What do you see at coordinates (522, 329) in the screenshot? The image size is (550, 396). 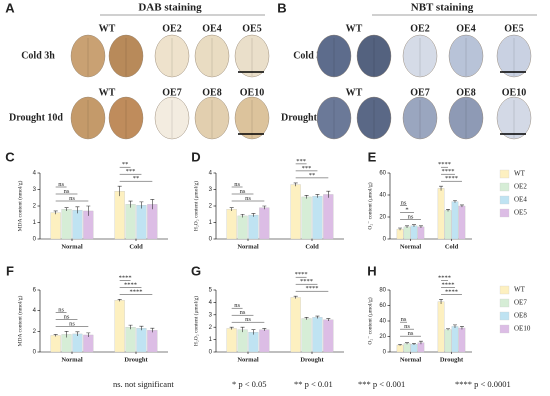 I see `legend-label: OE10` at bounding box center [522, 329].